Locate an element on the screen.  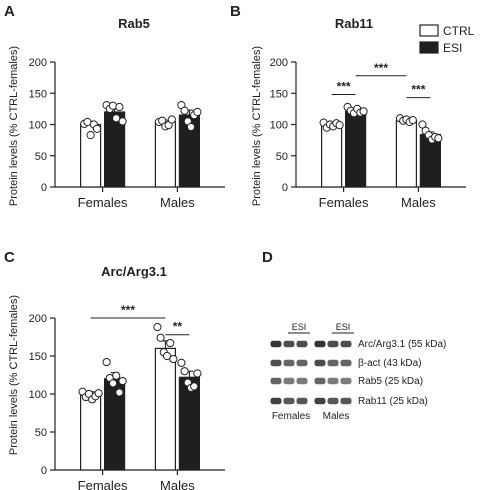
blot-esi-label-females: ESI is located at coordinates (299, 327).